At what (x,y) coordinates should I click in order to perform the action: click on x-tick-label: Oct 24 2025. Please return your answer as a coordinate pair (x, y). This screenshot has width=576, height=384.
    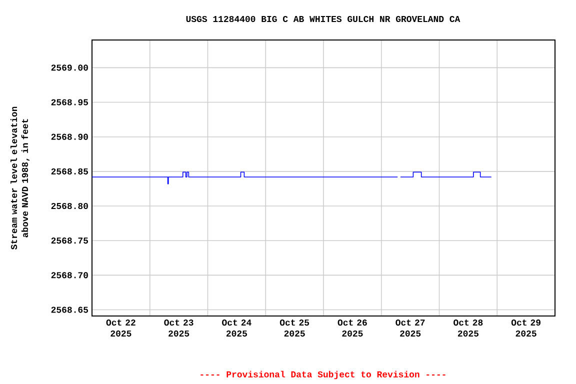
    Looking at the image, I should click on (237, 328).